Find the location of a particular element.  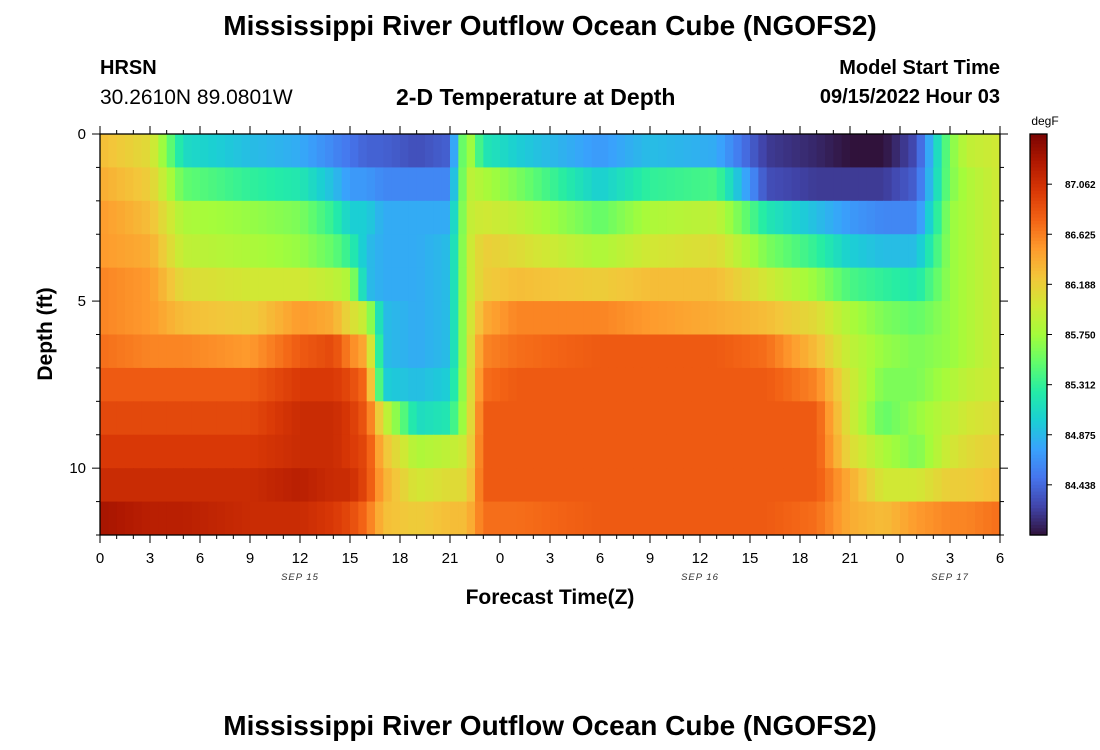

x-tick-label: 3 is located at coordinates (950, 558).